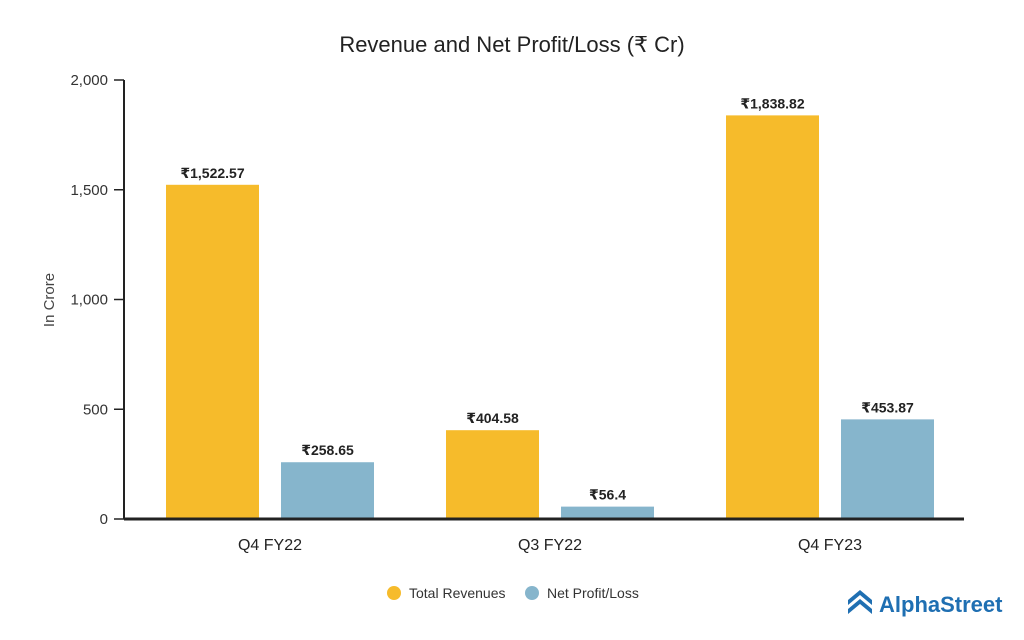 This screenshot has width=1024, height=640. I want to click on data-label: ₹1,838.82, so click(772, 103).